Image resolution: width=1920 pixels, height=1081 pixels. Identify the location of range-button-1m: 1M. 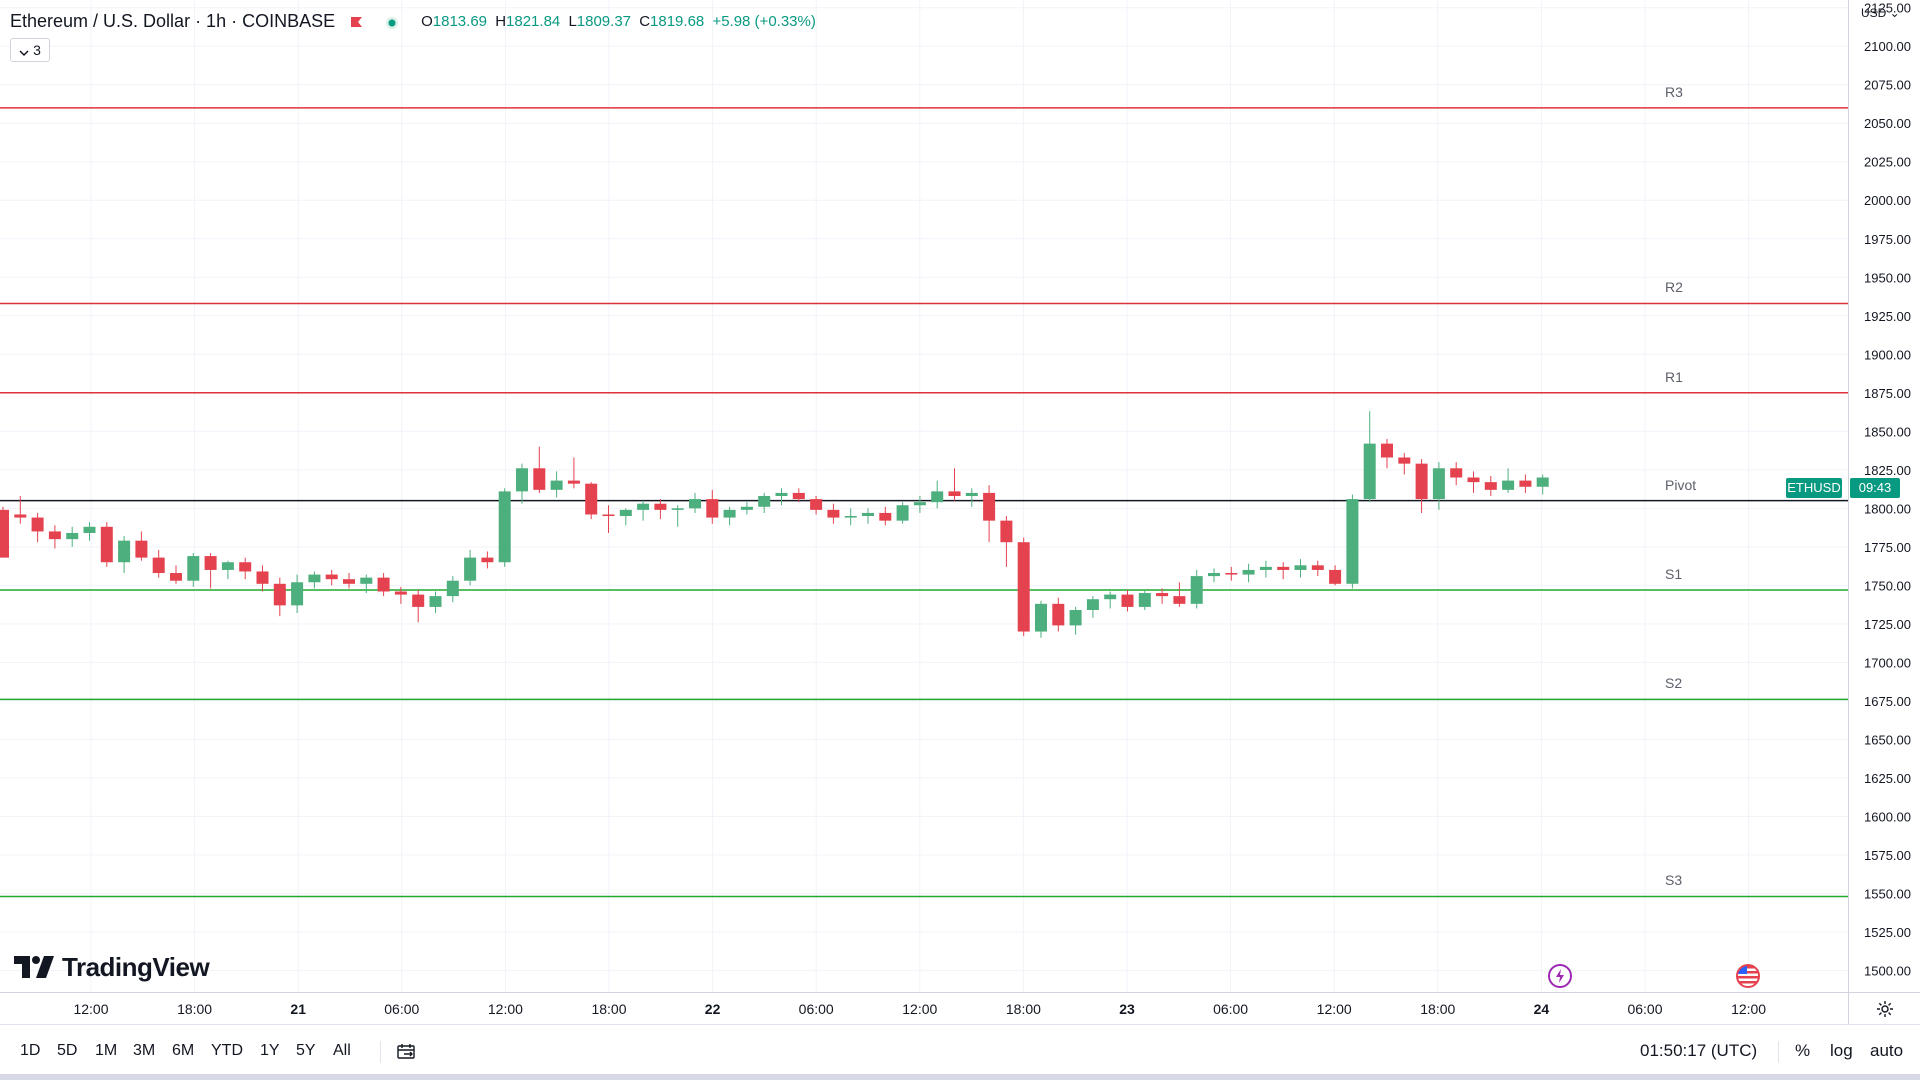
(106, 1050).